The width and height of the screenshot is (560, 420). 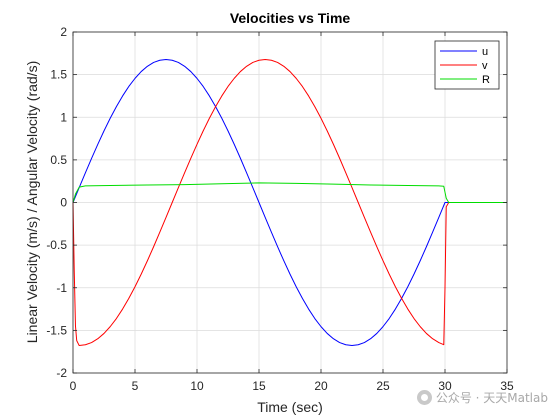 I want to click on series-line-R, so click(x=289, y=192).